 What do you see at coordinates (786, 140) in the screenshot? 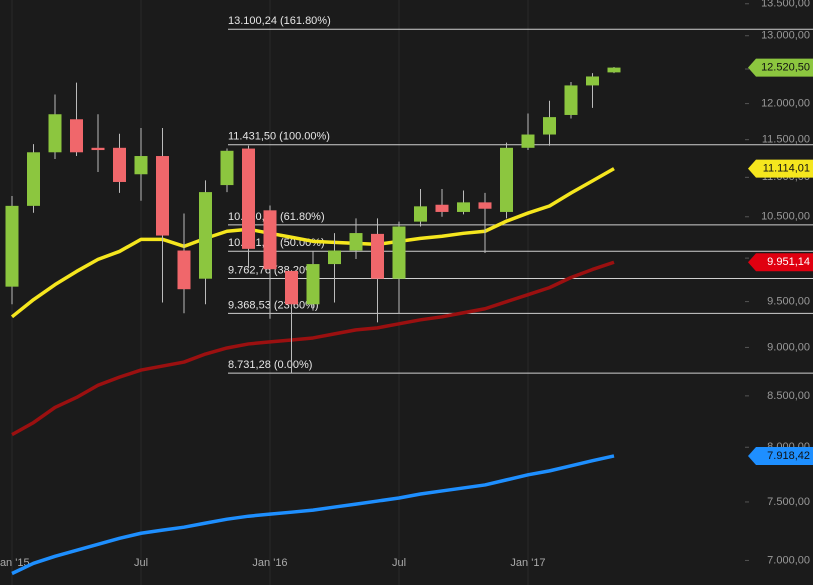
I see `y-tick-label: 11.500,00` at bounding box center [786, 140].